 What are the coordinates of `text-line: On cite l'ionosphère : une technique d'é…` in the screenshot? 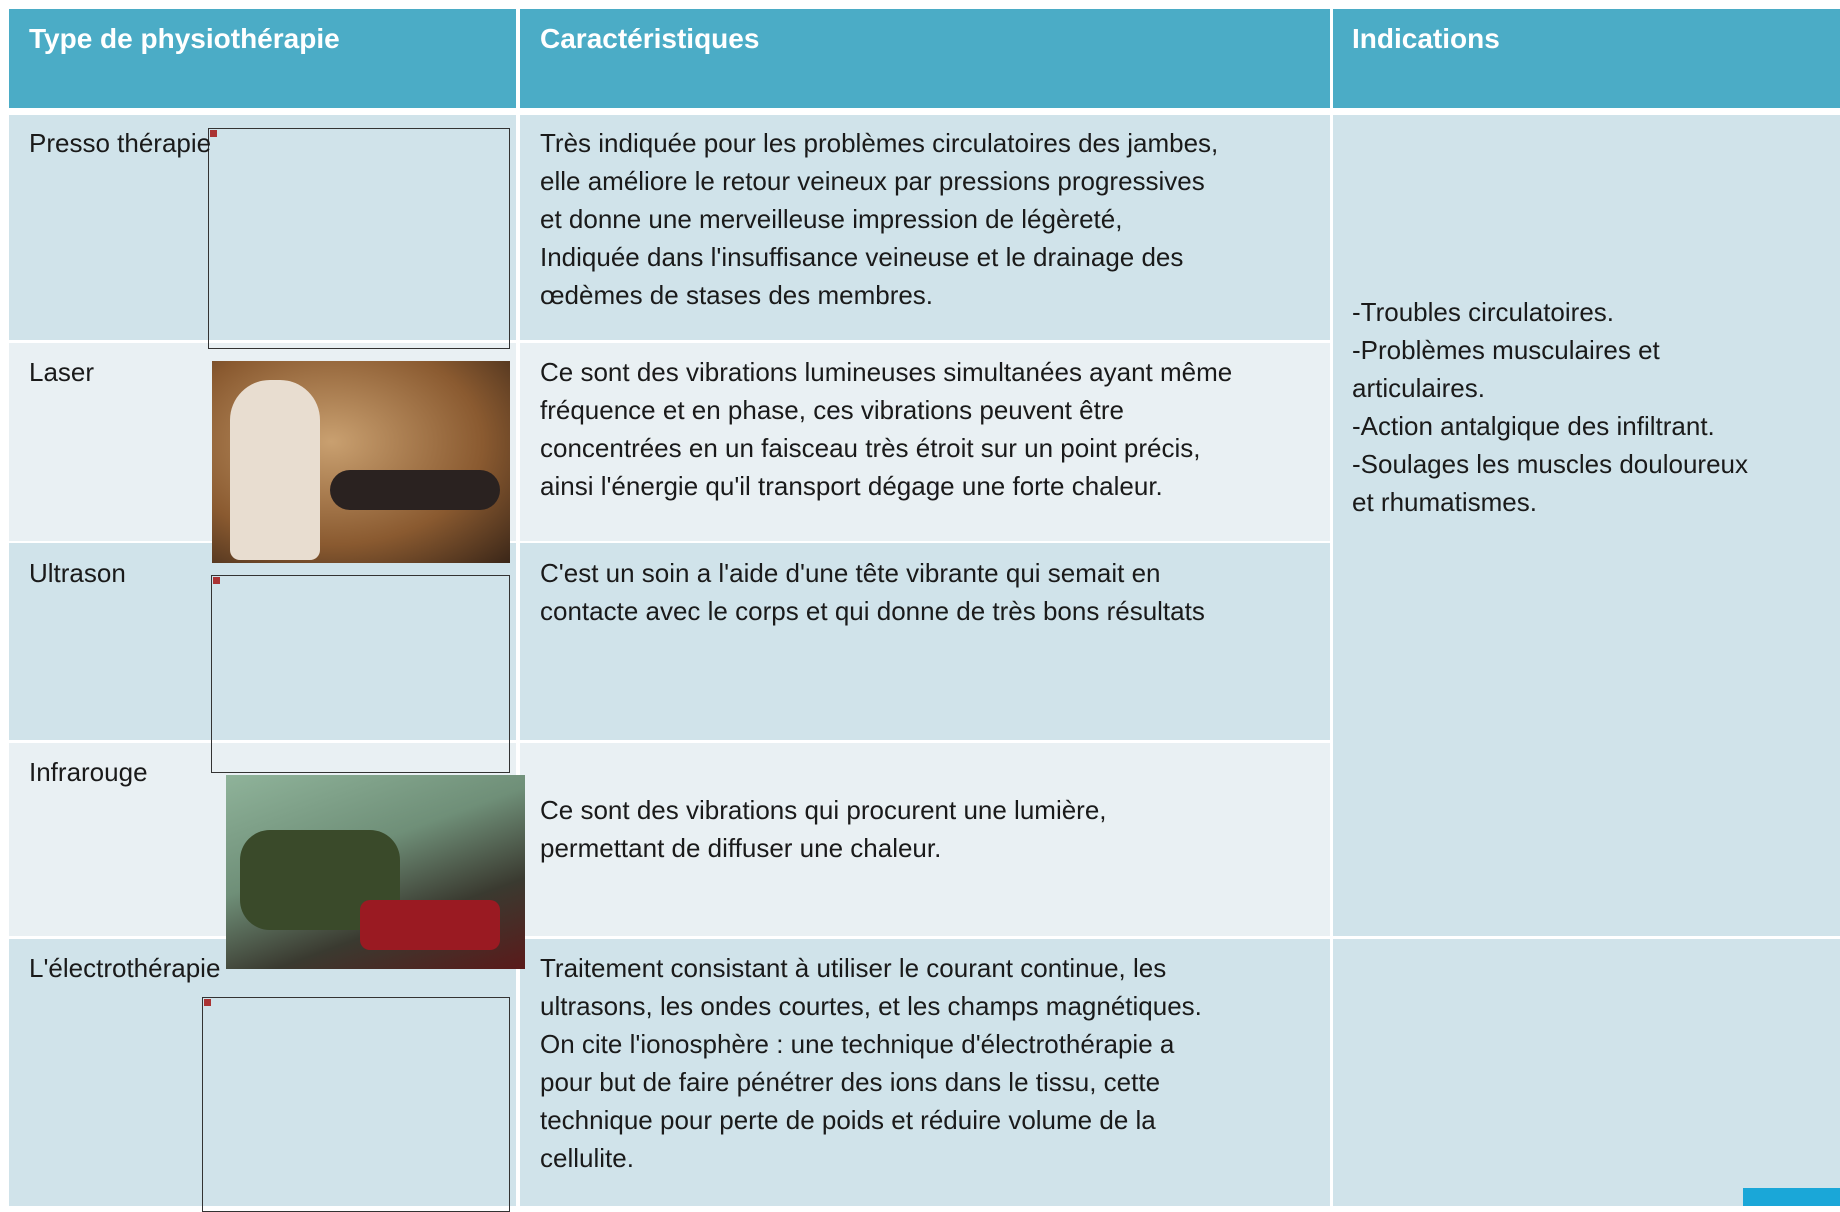 It's located at (857, 1044).